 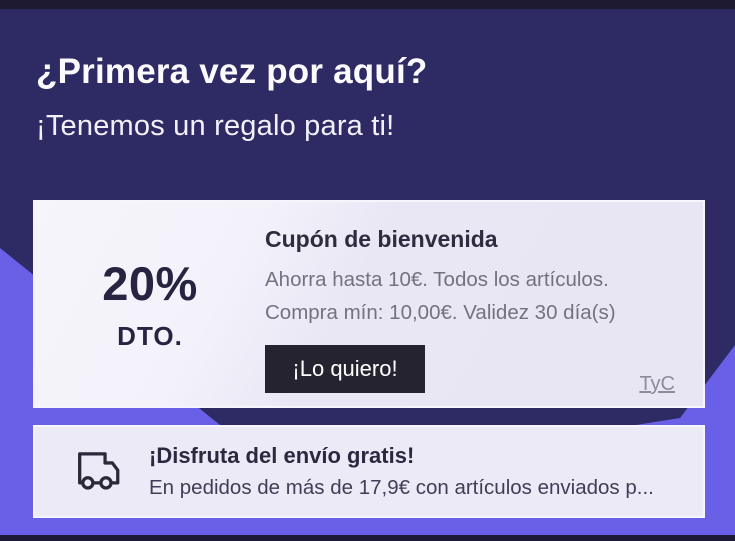 I want to click on shipping-title: ¡Disfruta del envío gratis!, so click(x=282, y=455).